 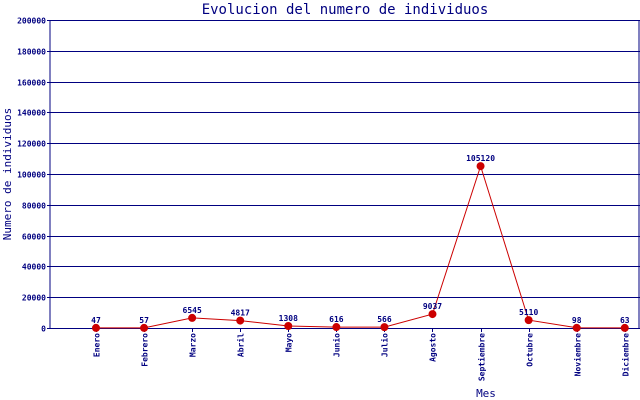 I want to click on chart-title: Evolucion del numero de individuos, so click(x=345, y=10).